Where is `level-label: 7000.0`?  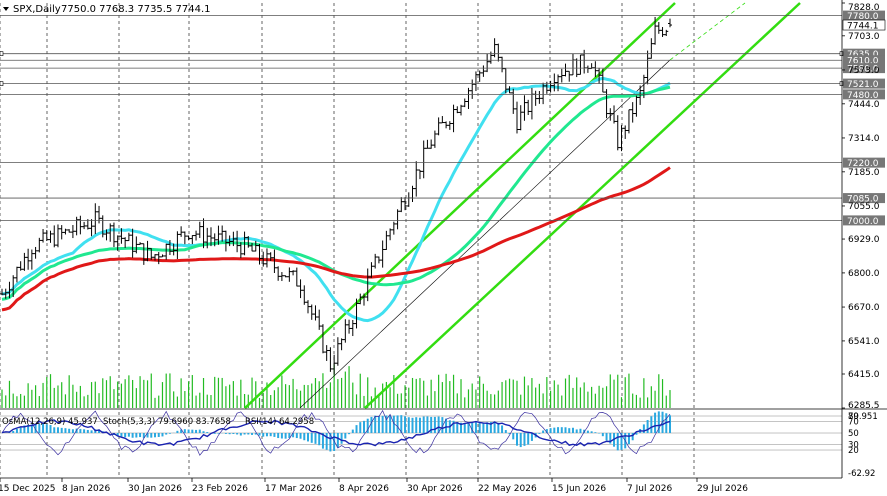
level-label: 7000.0 is located at coordinates (863, 222).